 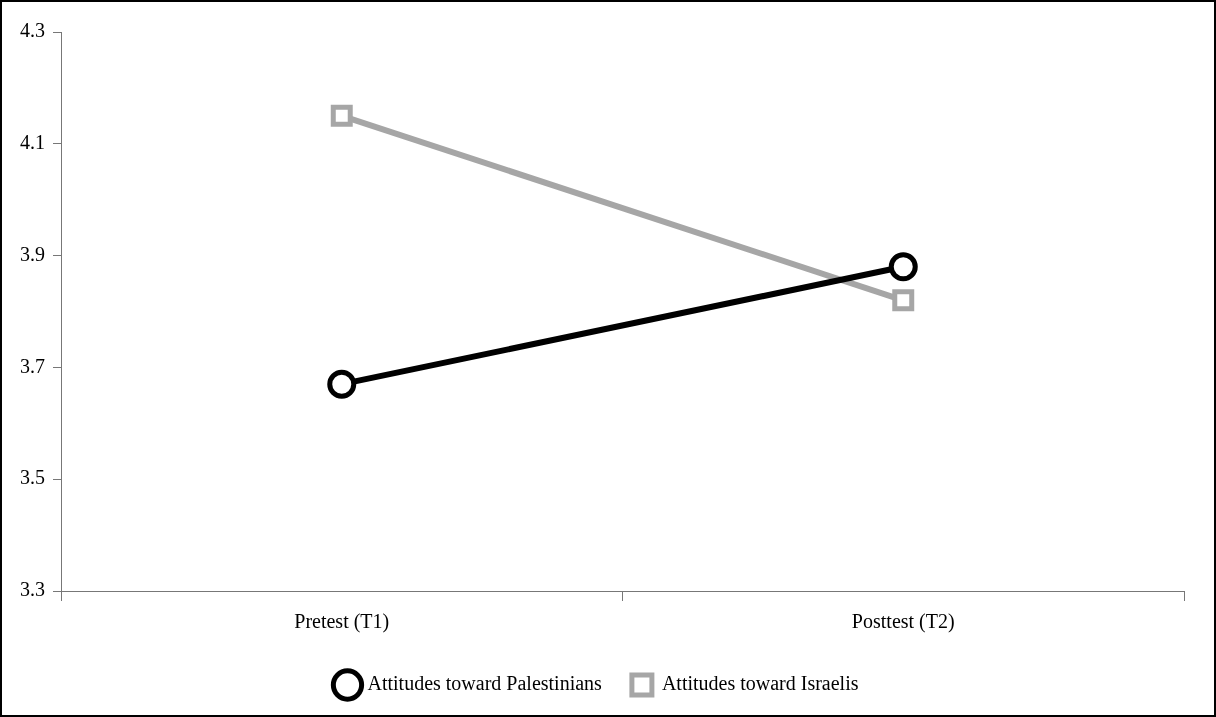 What do you see at coordinates (32, 253) in the screenshot?
I see `y-tick-label: 3.9` at bounding box center [32, 253].